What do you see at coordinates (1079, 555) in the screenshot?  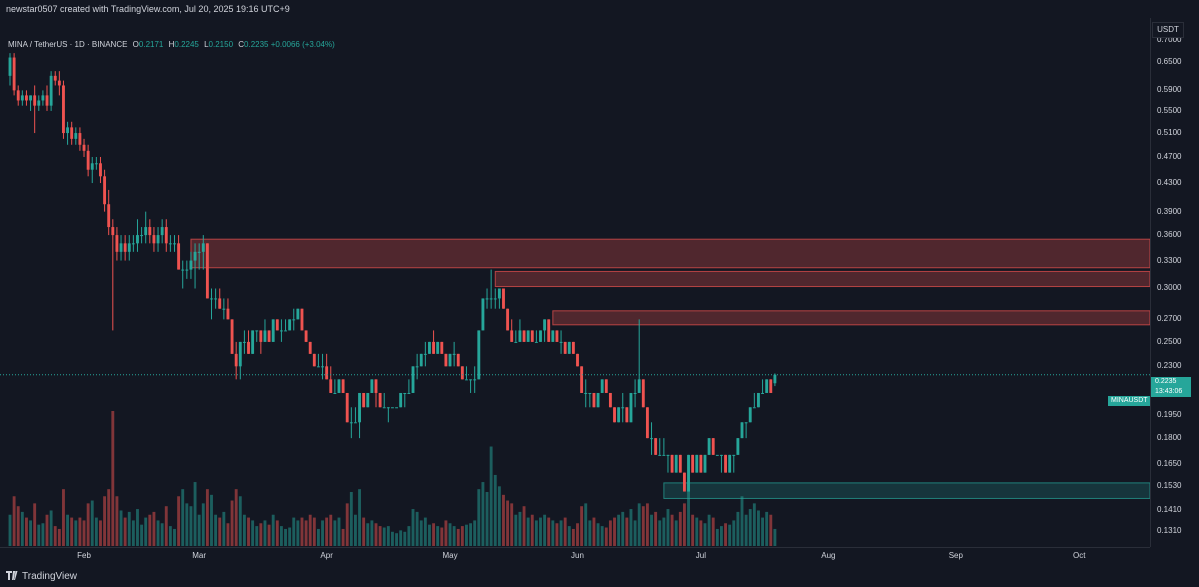 I see `time-tick-label: Oct` at bounding box center [1079, 555].